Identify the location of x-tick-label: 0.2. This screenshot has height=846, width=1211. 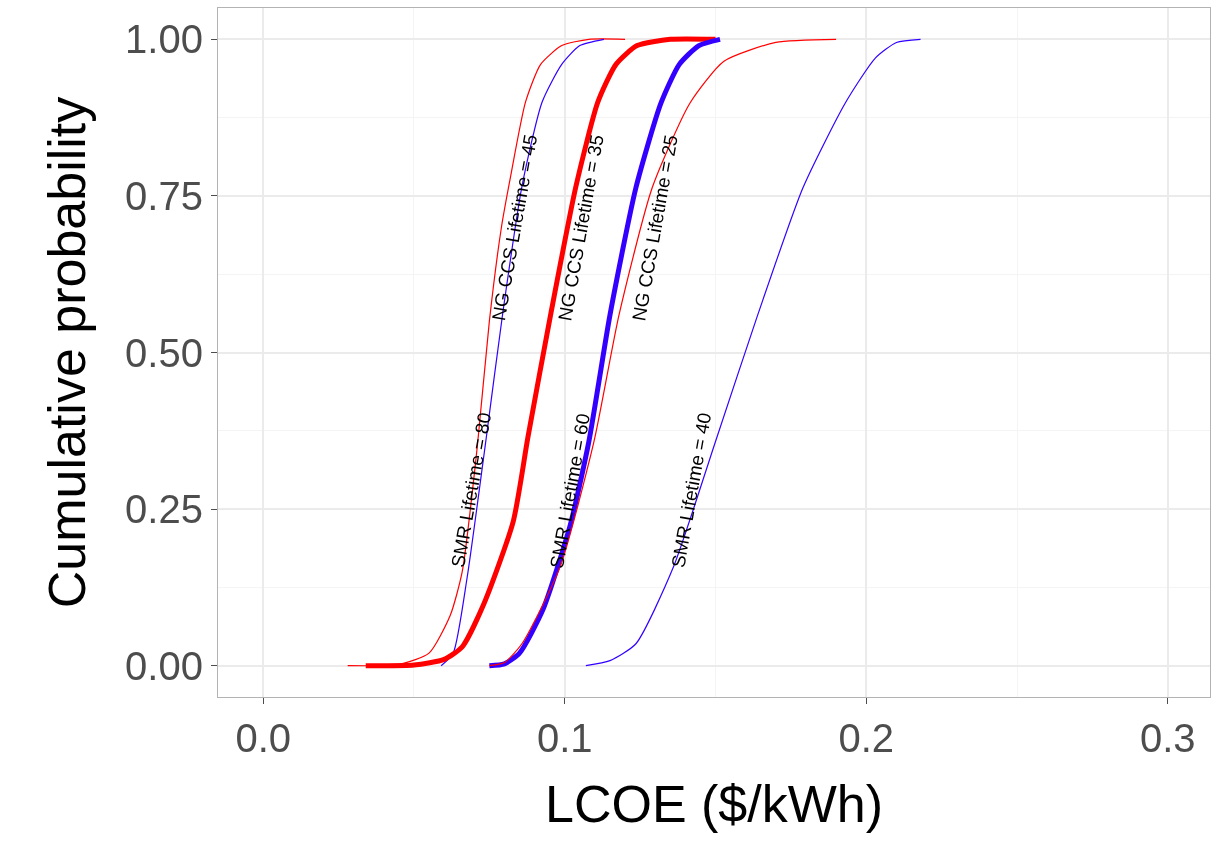
(866, 738).